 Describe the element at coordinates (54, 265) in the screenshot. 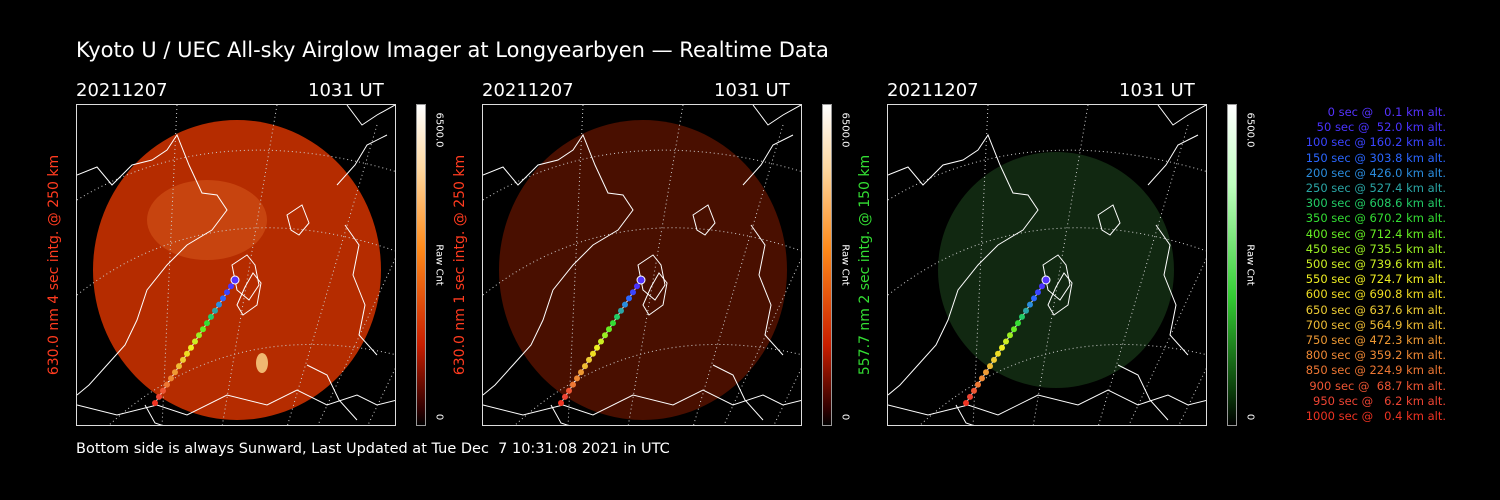

I see `wavelength-text: 630.0 nm 4 sec intg. @ 250 km` at that location.